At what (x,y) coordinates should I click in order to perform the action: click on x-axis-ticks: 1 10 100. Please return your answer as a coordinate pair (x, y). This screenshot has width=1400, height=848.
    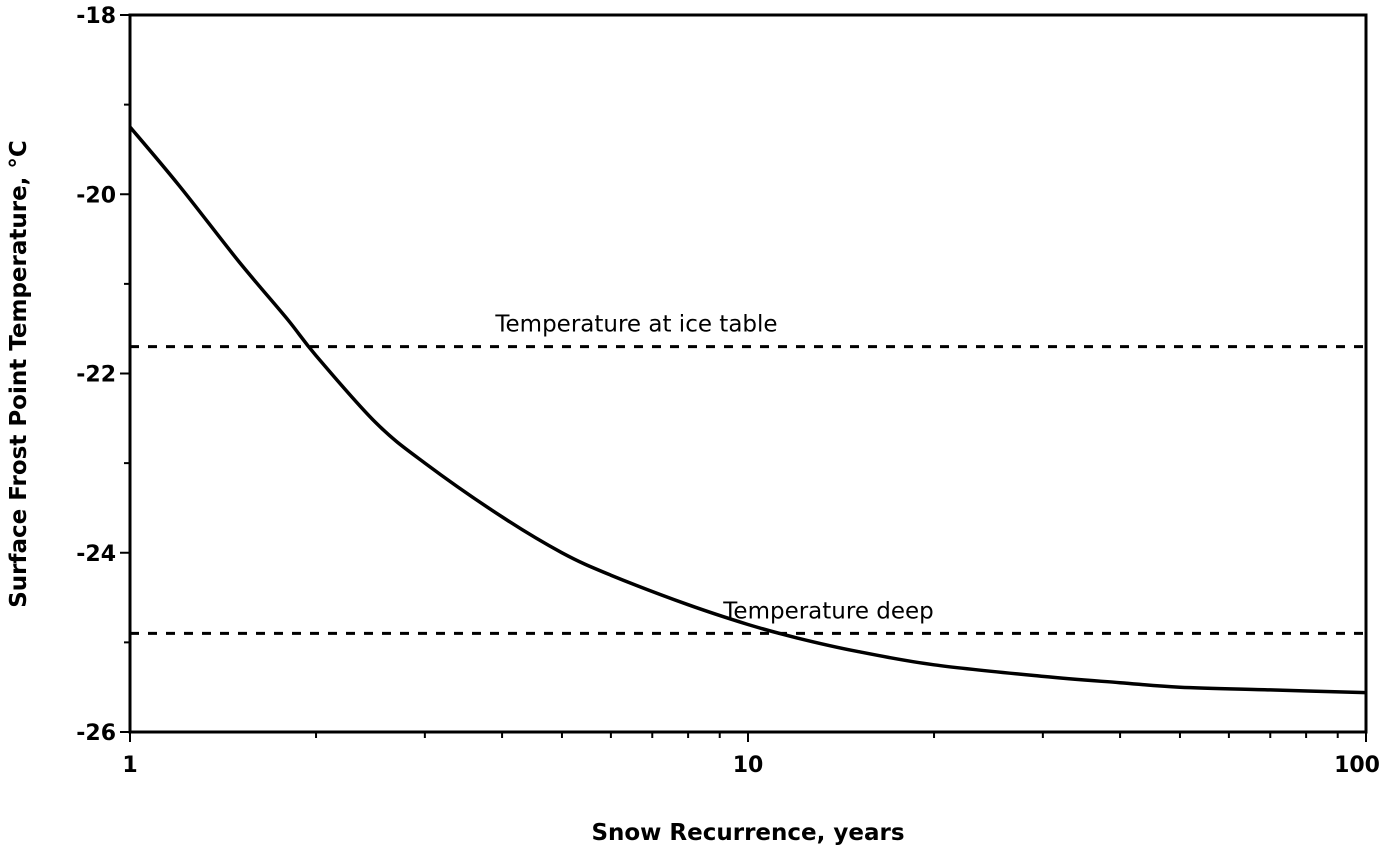
    Looking at the image, I should click on (751, 755).